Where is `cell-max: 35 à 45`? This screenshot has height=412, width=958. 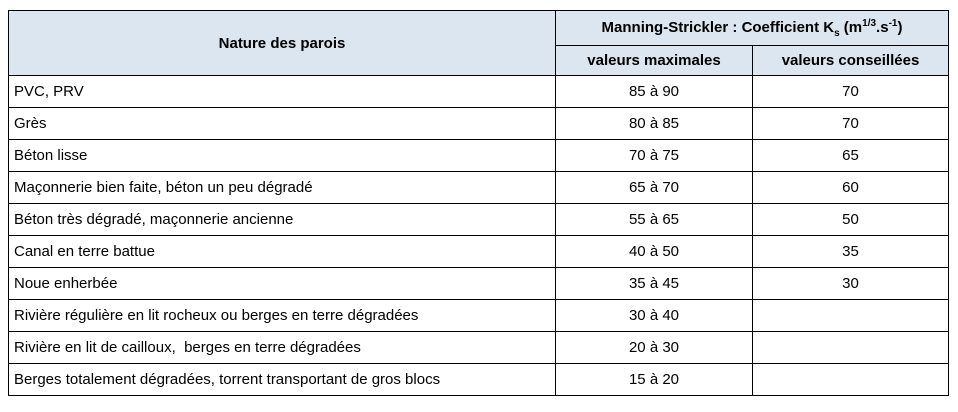 cell-max: 35 à 45 is located at coordinates (654, 283).